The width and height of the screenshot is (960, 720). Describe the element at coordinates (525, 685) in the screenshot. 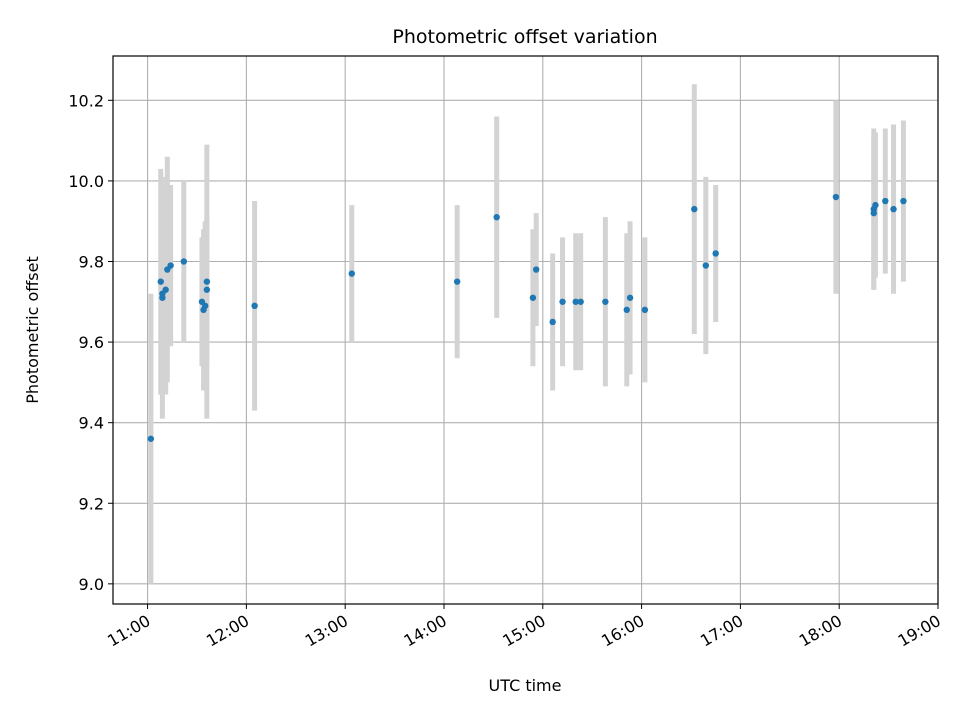

I see `x-axis-title: UTC time` at that location.